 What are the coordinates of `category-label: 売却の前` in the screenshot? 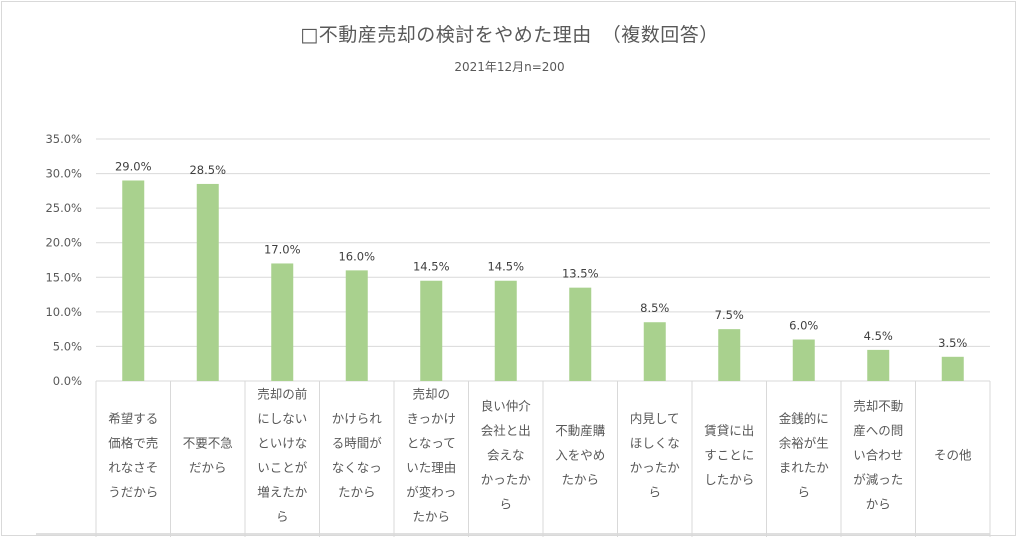 It's located at (282, 393).